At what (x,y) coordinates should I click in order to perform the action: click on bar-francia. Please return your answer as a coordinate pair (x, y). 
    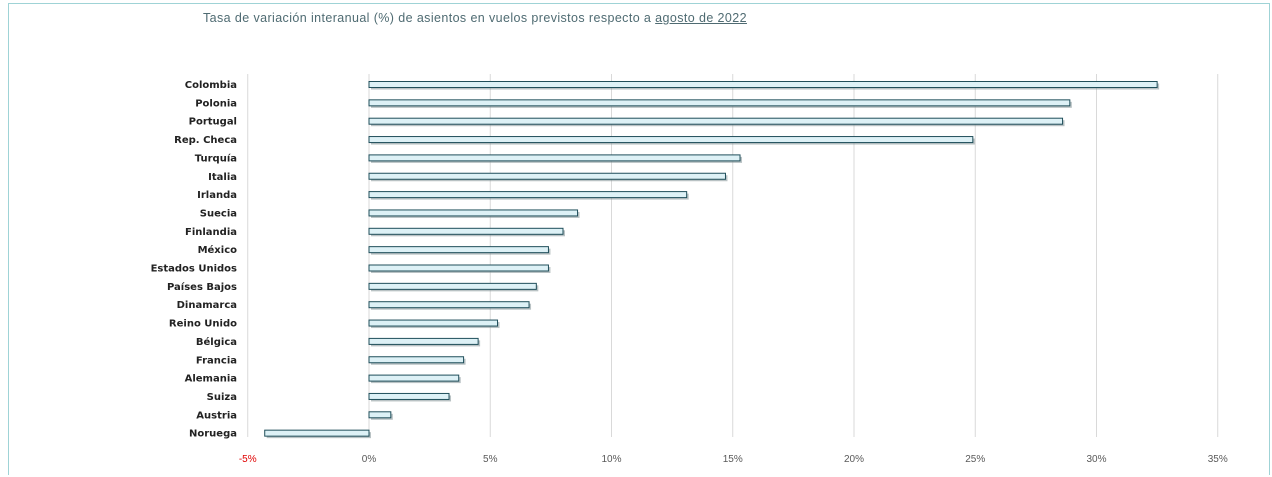
    Looking at the image, I should click on (416, 360).